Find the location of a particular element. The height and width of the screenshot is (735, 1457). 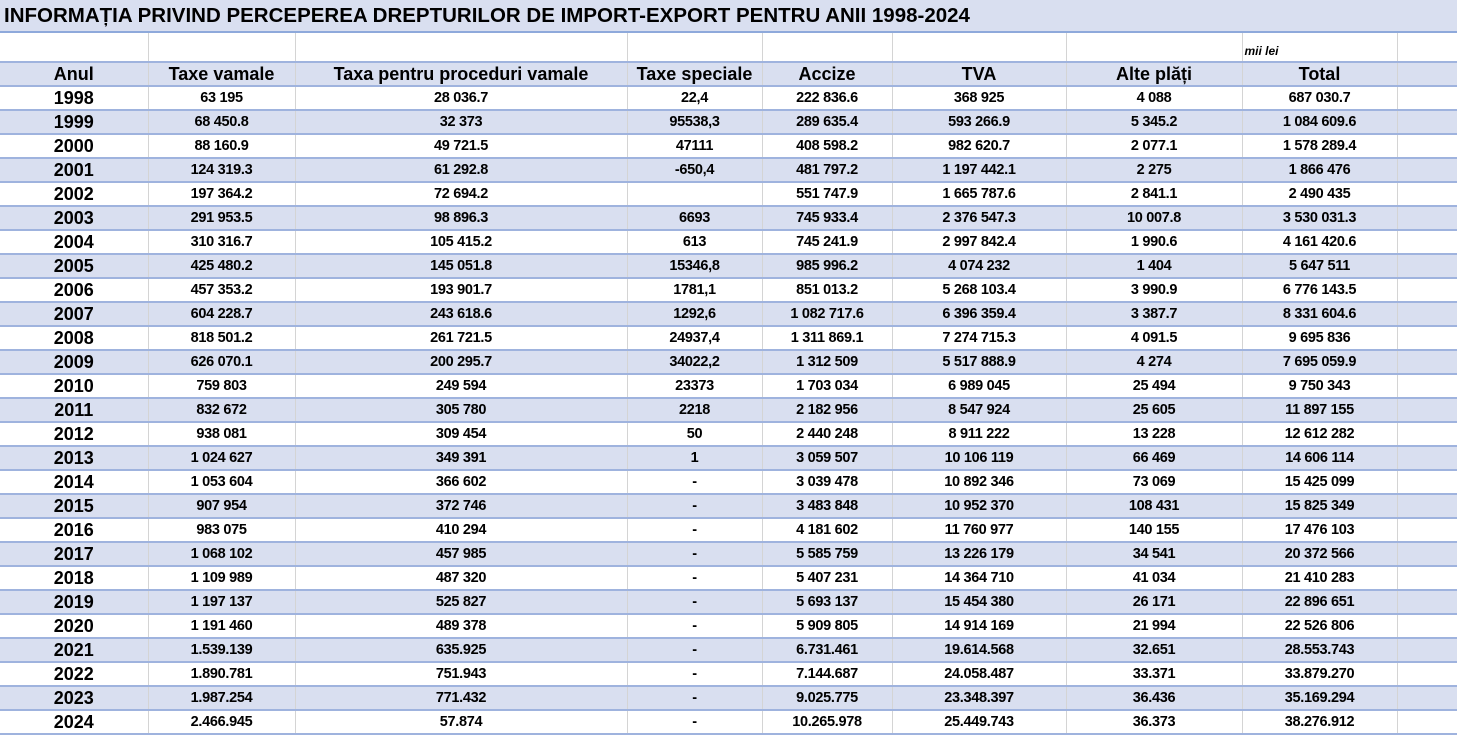

cell-year: 2015 is located at coordinates (74, 506).